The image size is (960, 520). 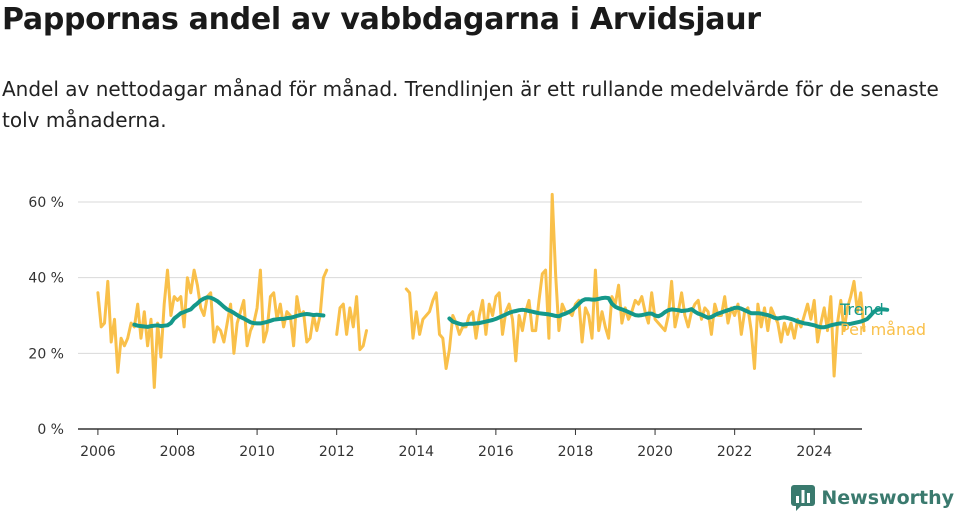 What do you see at coordinates (576, 452) in the screenshot?
I see `x-tick-label: 2018` at bounding box center [576, 452].